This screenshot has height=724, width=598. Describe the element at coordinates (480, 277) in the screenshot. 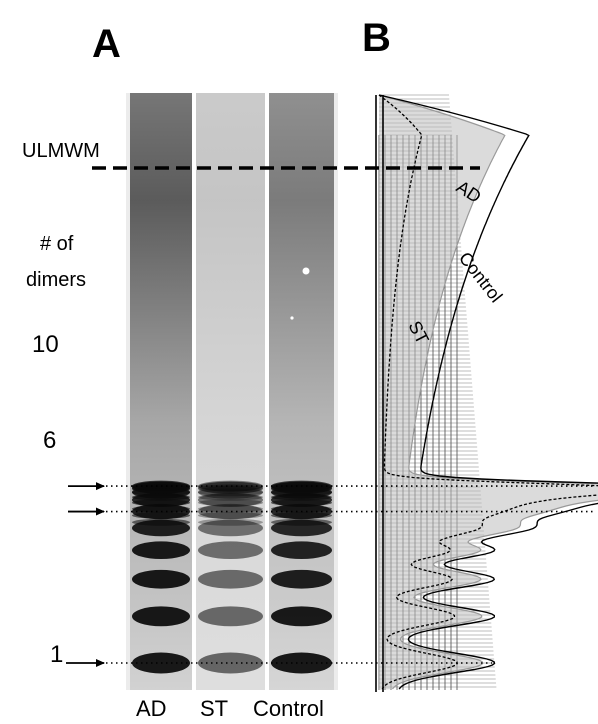

I see `curve-label-control: Control` at that location.